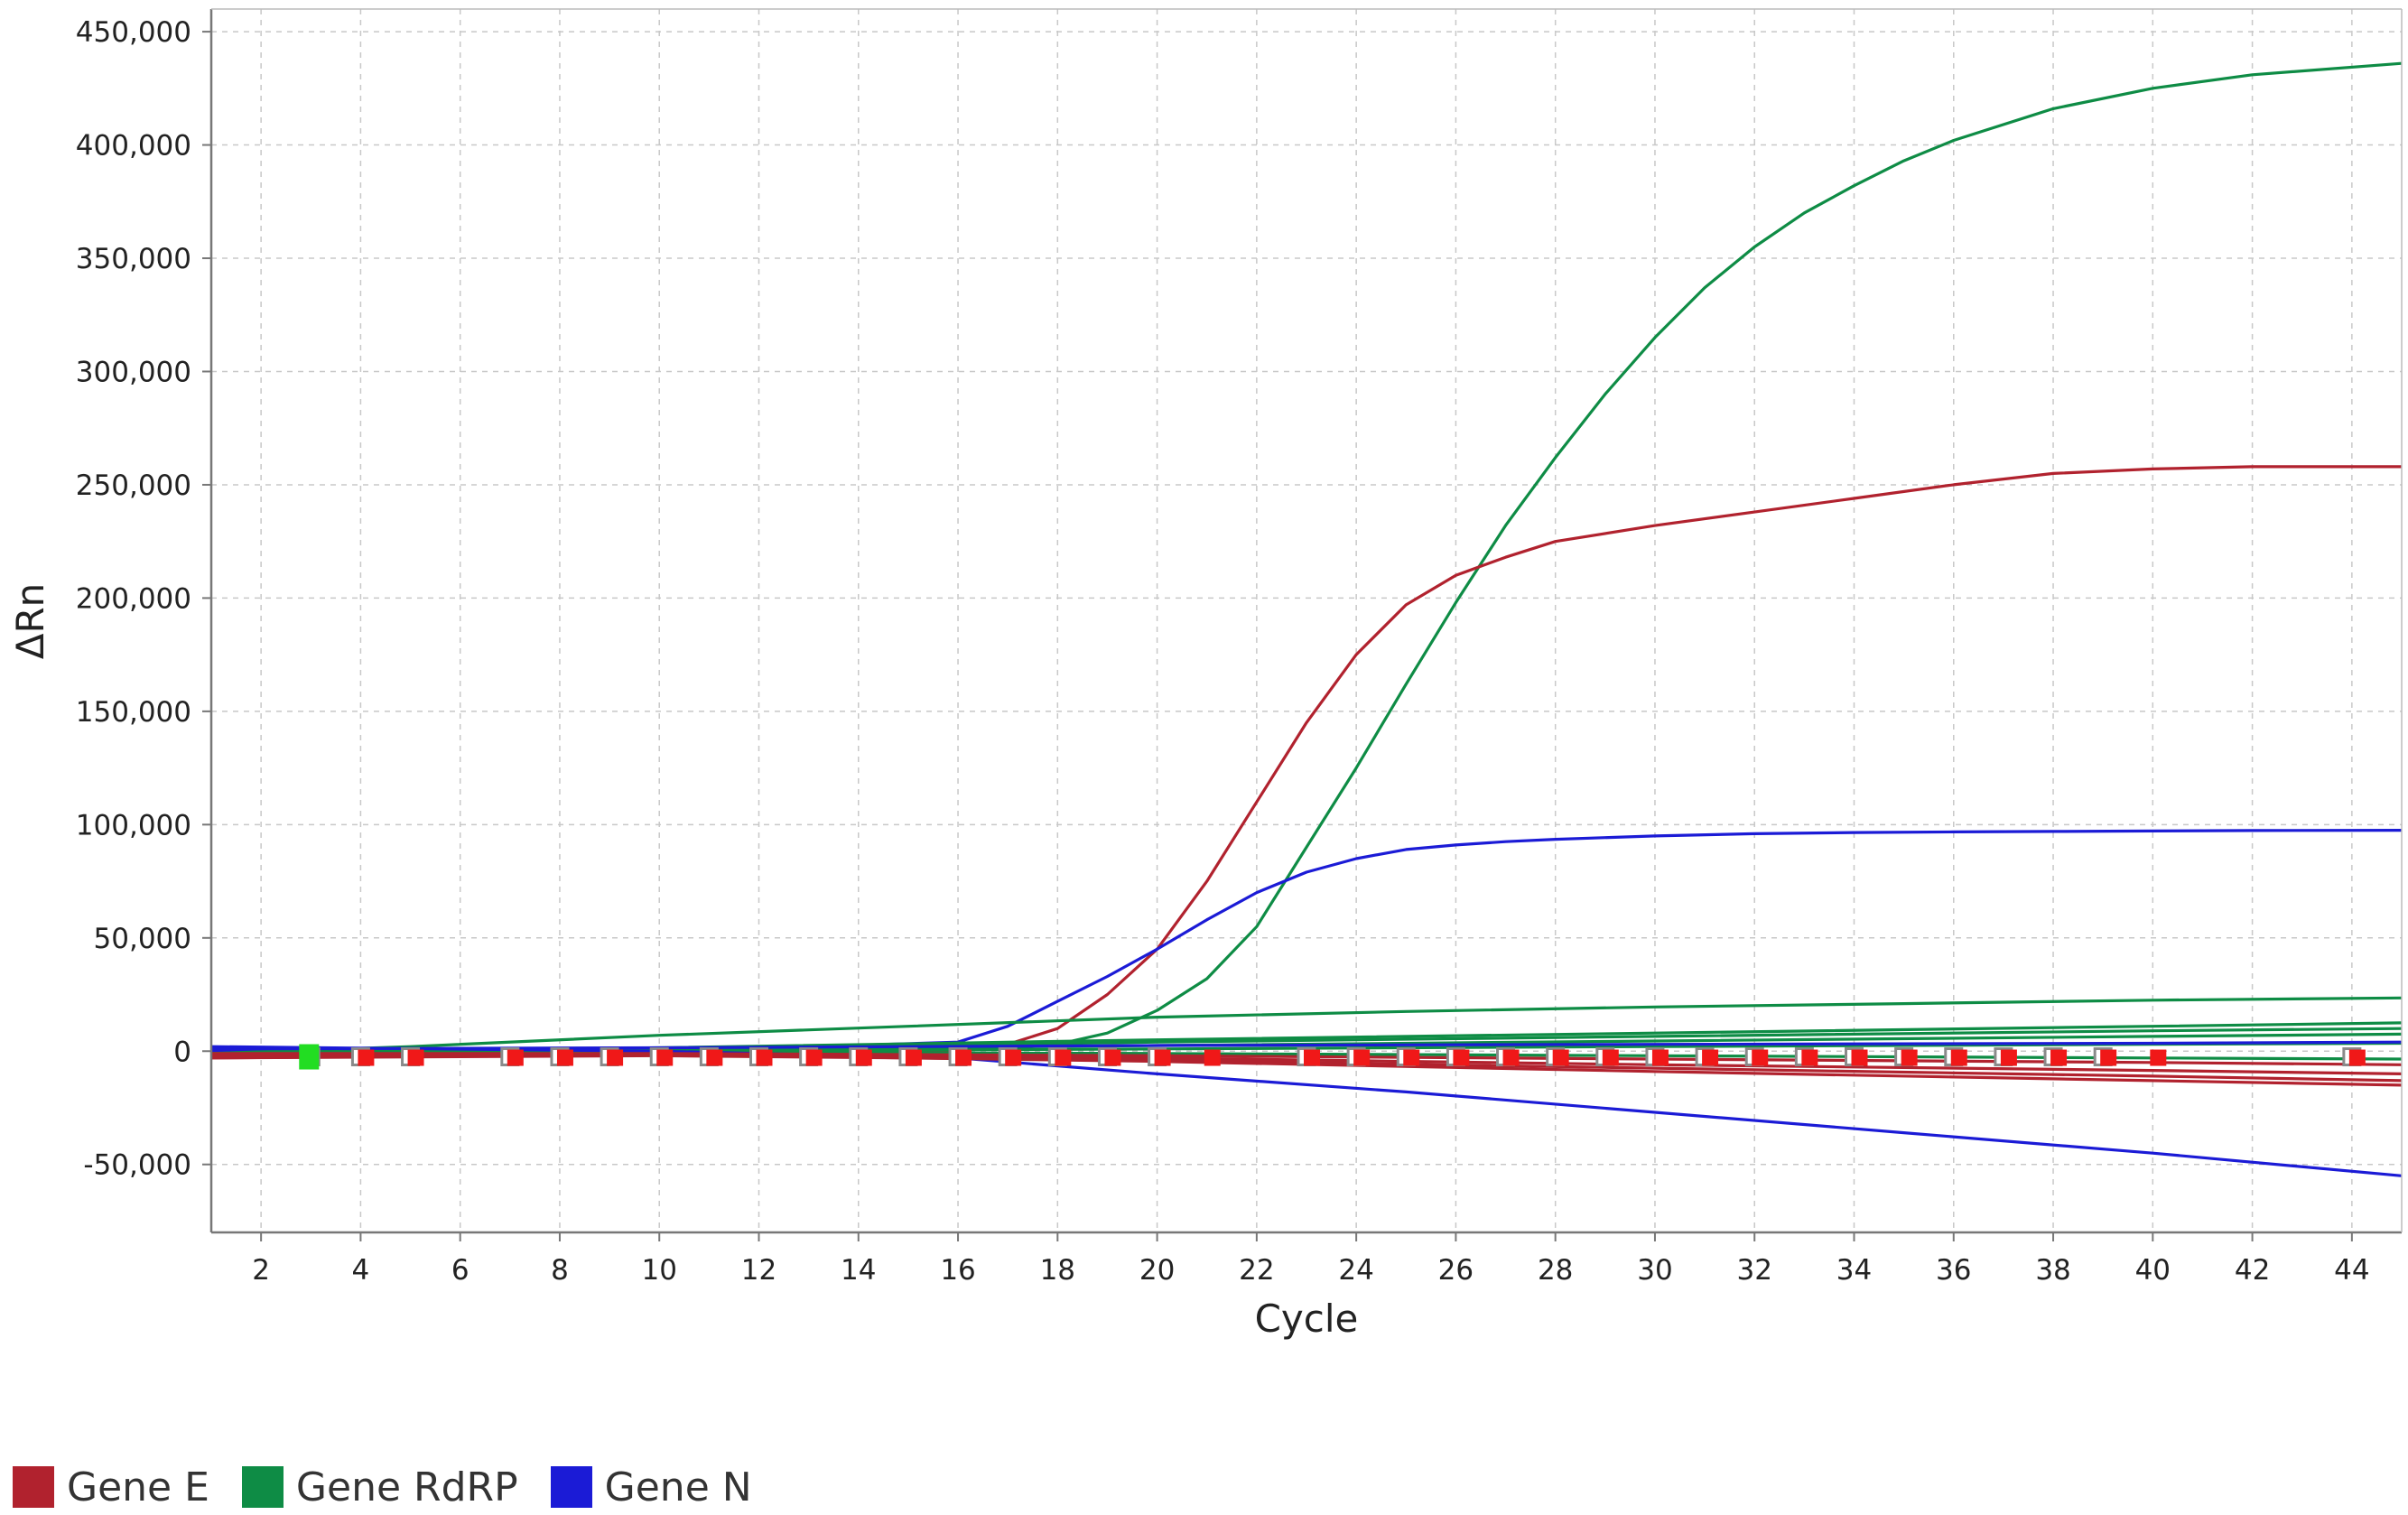 This screenshot has width=2408, height=1515. What do you see at coordinates (1456, 1270) in the screenshot?
I see `x-tick-label: 26` at bounding box center [1456, 1270].